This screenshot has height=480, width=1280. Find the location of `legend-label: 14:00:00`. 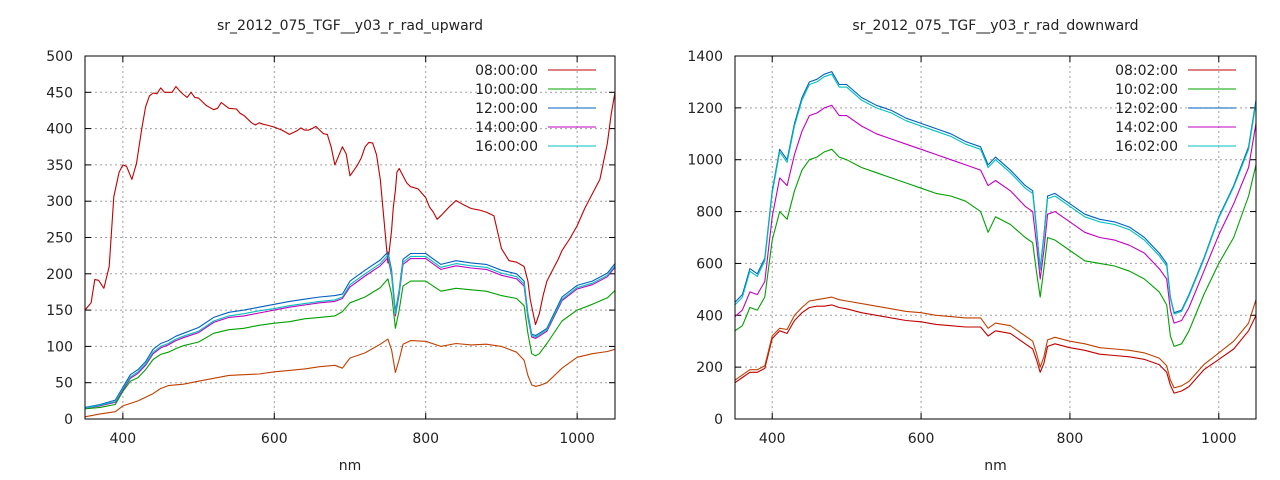

legend-label: 14:00:00 is located at coordinates (506, 128).